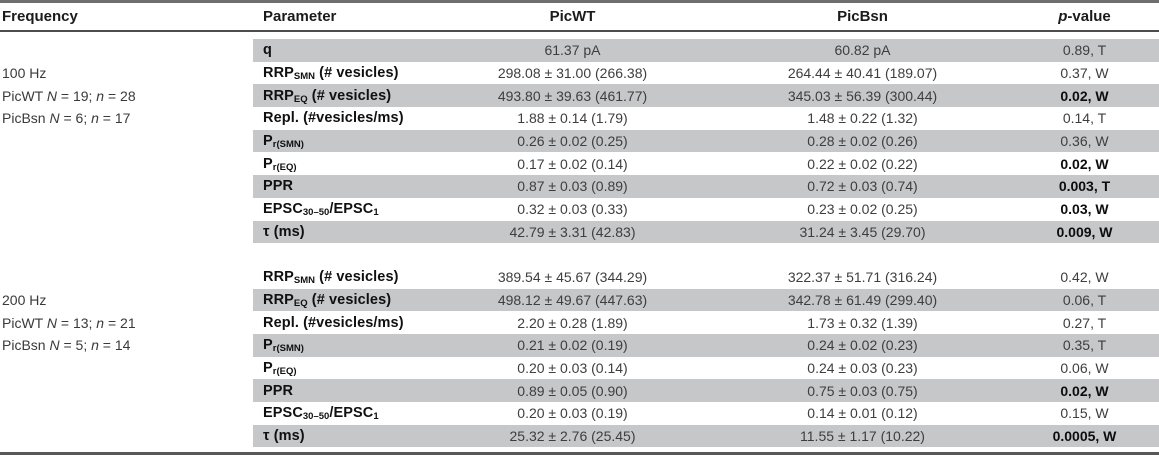  What do you see at coordinates (862, 436) in the screenshot?
I see `picbsn-value: 11.55 ± 1.17 (10.22)` at bounding box center [862, 436].